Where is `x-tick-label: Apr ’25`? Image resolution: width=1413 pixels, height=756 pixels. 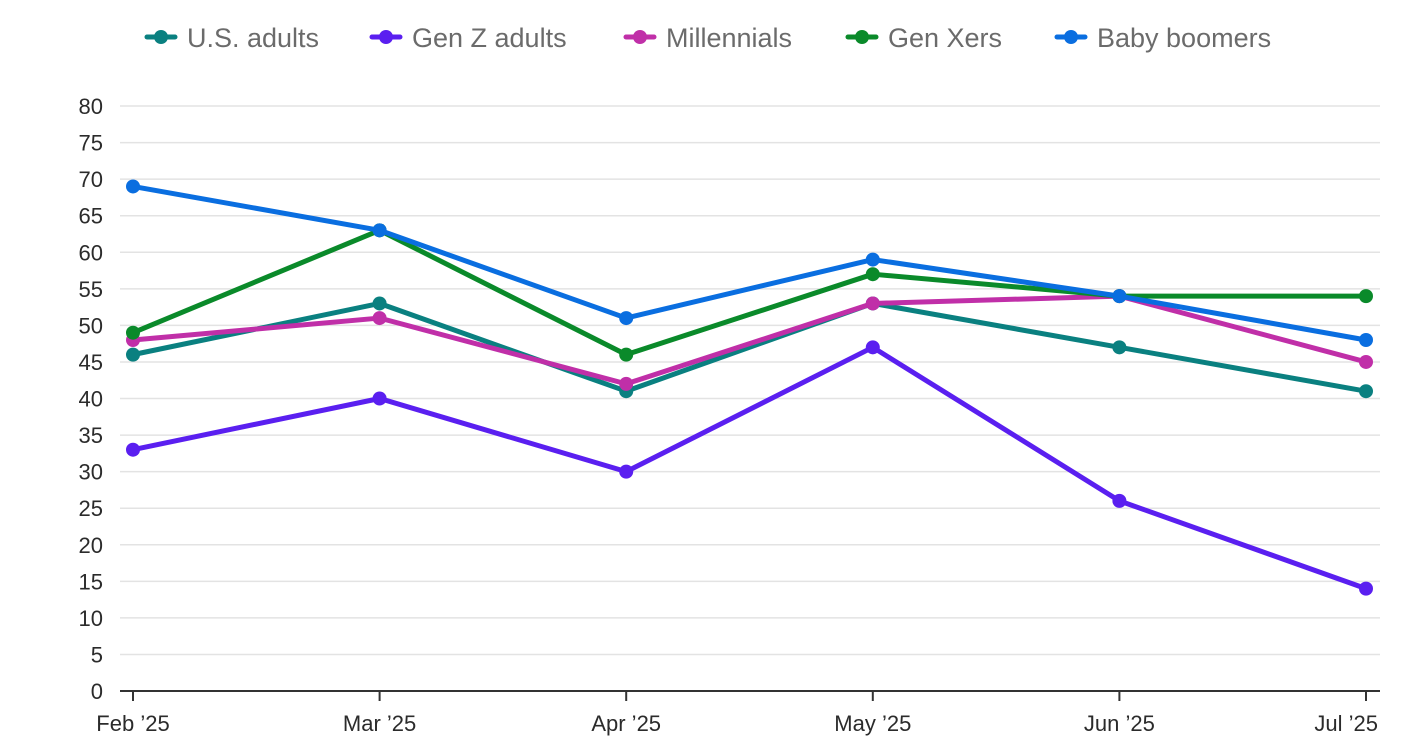 x-tick-label: Apr ’25 is located at coordinates (626, 723).